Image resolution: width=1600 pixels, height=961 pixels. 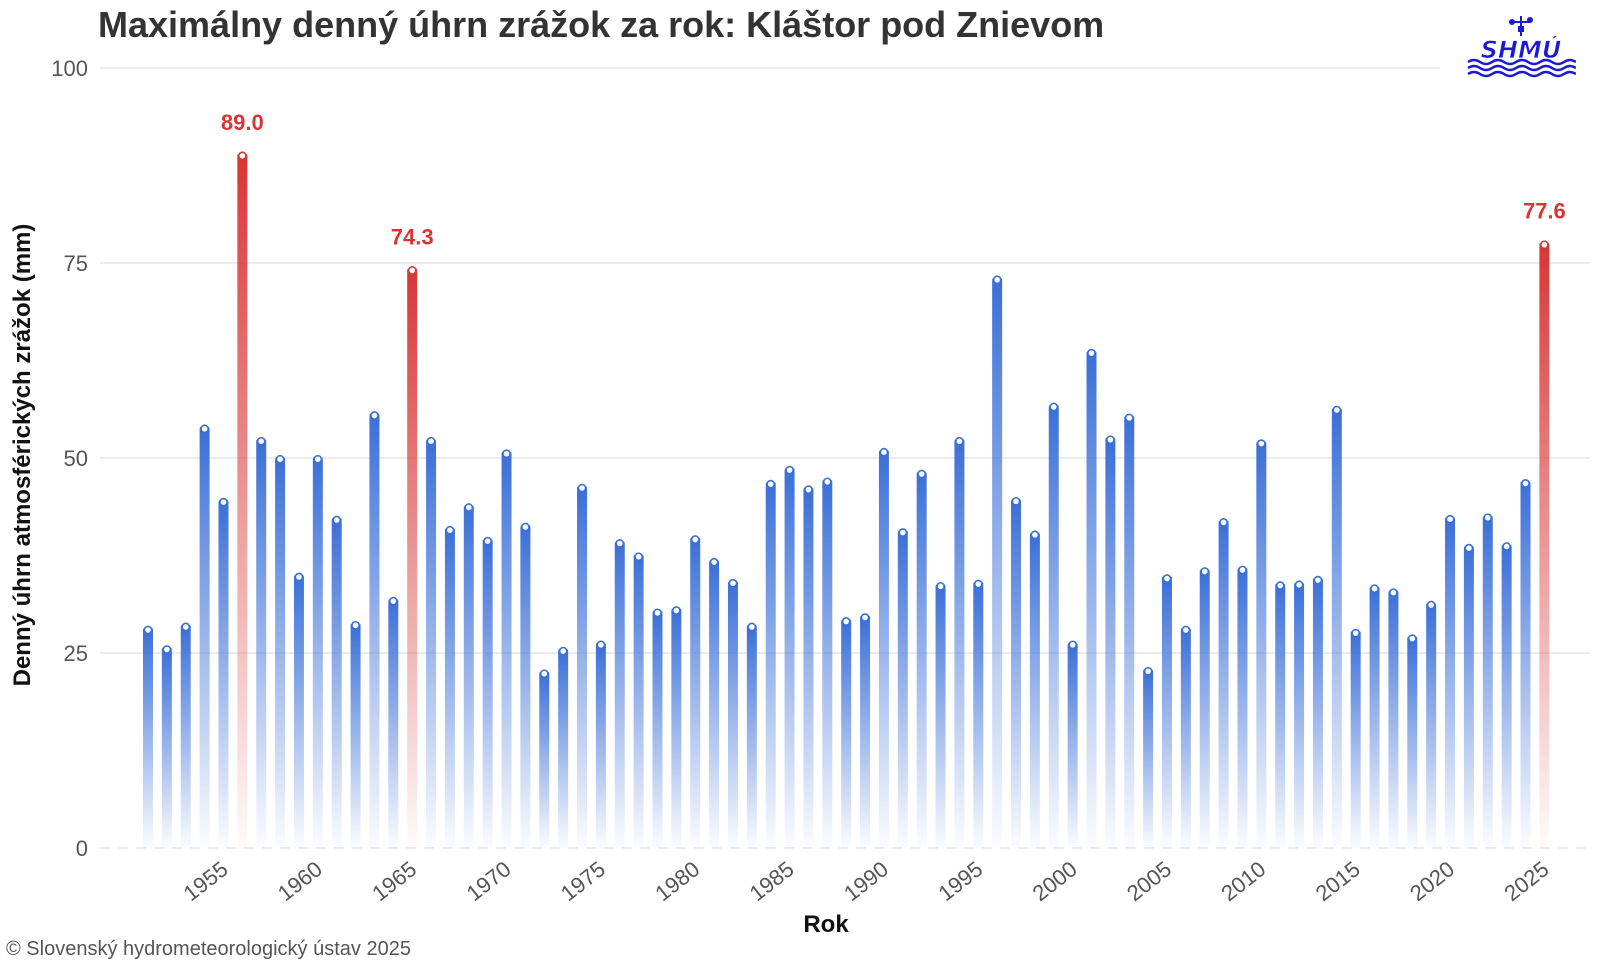 I want to click on bar-1996, so click(x=997, y=562).